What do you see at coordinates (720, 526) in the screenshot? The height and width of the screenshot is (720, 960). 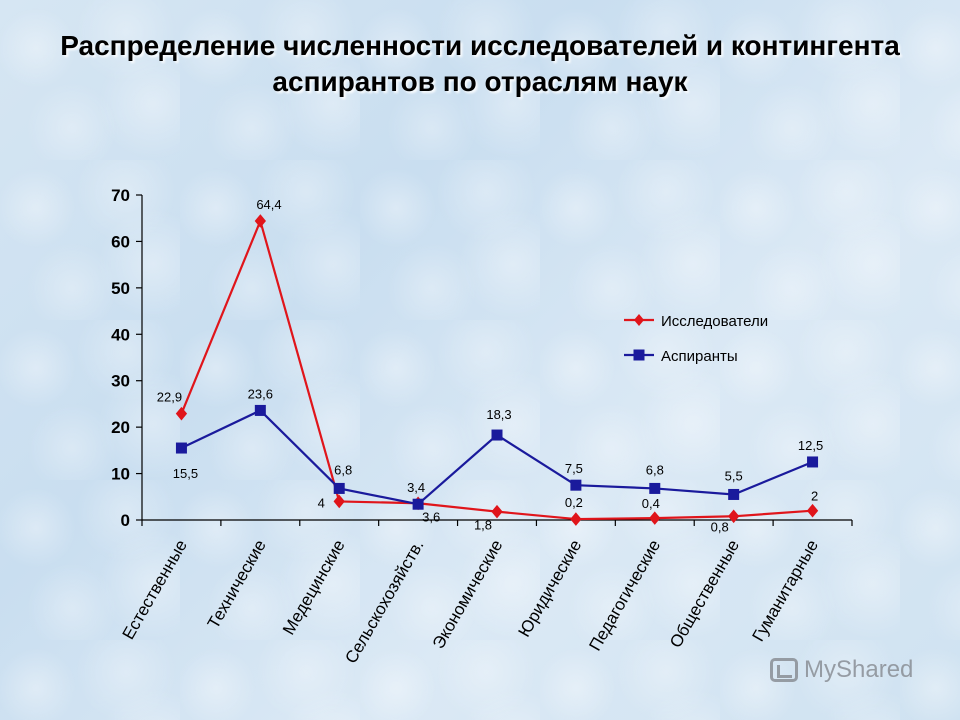 I see `data-label: 0,8` at bounding box center [720, 526].